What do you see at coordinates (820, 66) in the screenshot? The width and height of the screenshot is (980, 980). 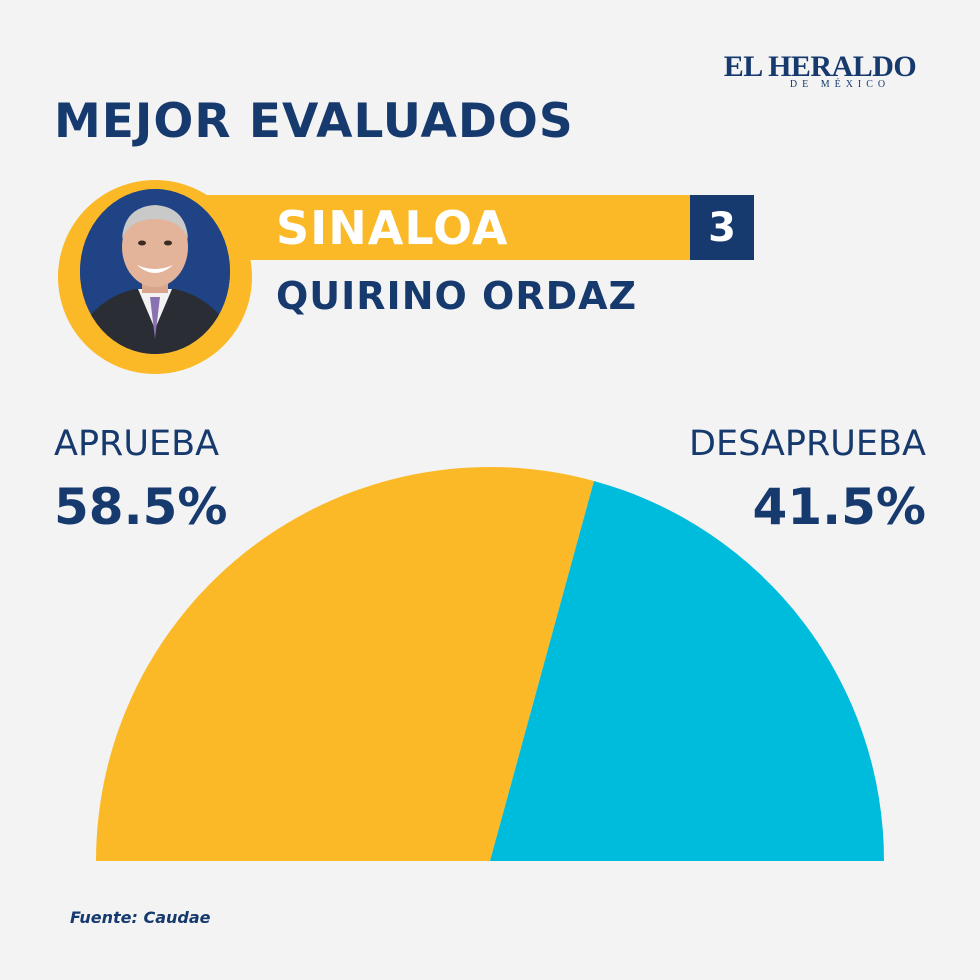 I see `brand-name: EL HERALDO` at bounding box center [820, 66].